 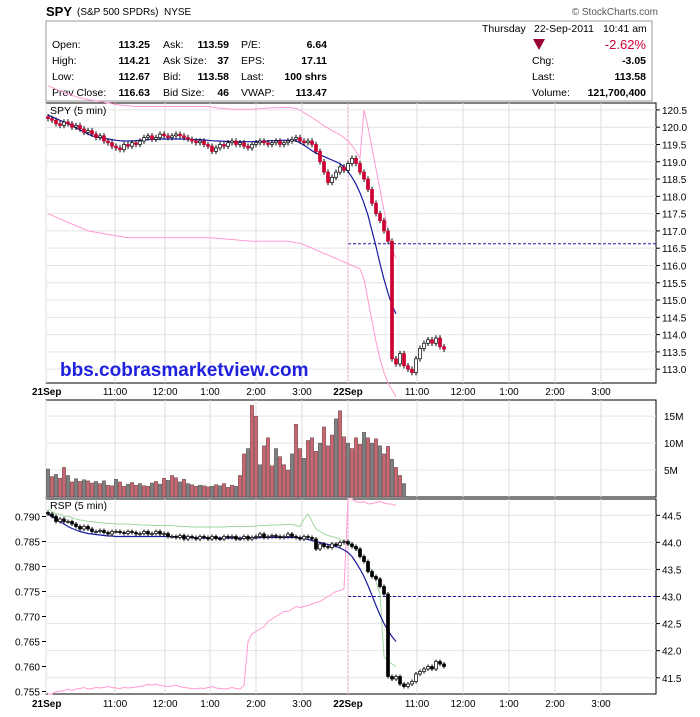 What do you see at coordinates (27, 518) in the screenshot?
I see `y-tick-label: 0.790` at bounding box center [27, 518].